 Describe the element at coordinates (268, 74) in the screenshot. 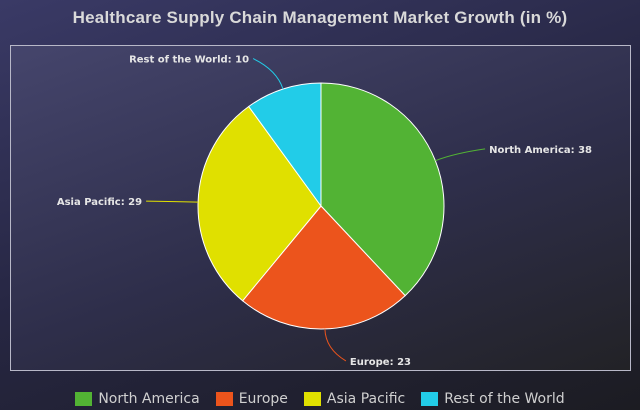

I see `label-connector-rest-of-the-world` at that location.